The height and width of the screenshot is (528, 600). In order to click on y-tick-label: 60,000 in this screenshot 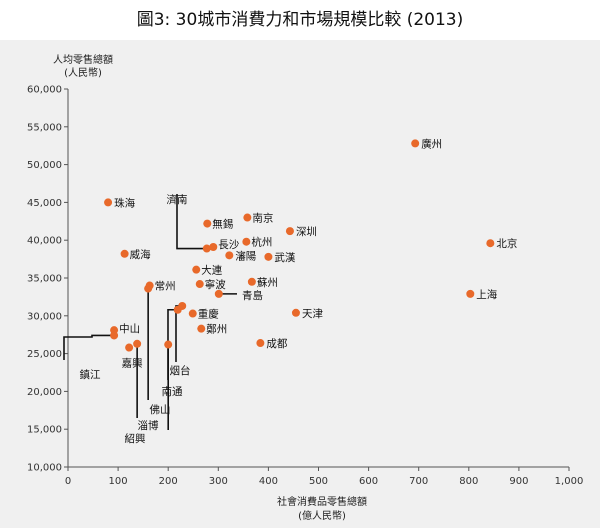, I will do `click(44, 90)`.